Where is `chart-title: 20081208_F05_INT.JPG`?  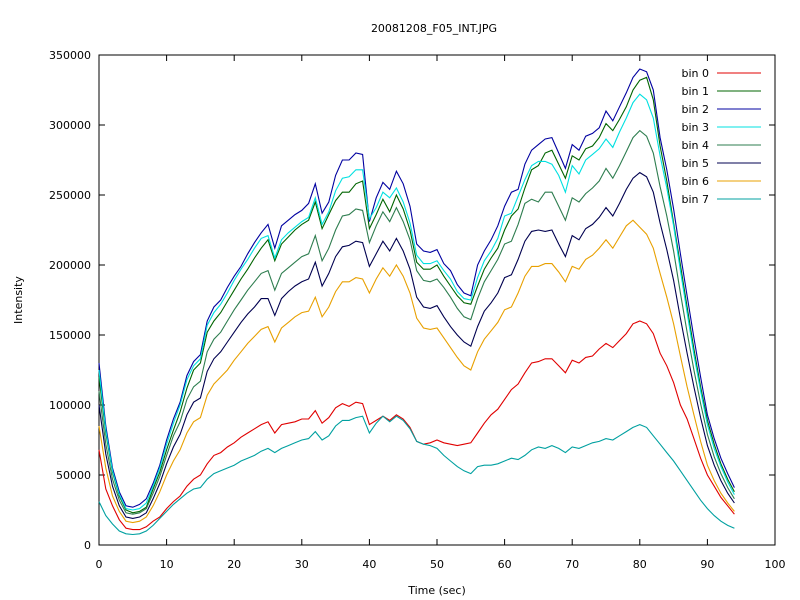 chart-title: 20081208_F05_INT.JPG is located at coordinates (434, 28).